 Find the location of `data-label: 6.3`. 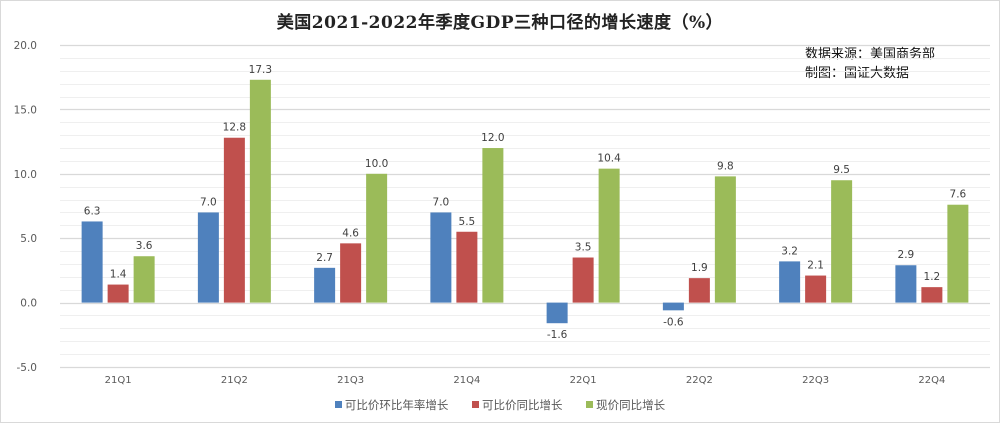

data-label: 6.3 is located at coordinates (92, 211).